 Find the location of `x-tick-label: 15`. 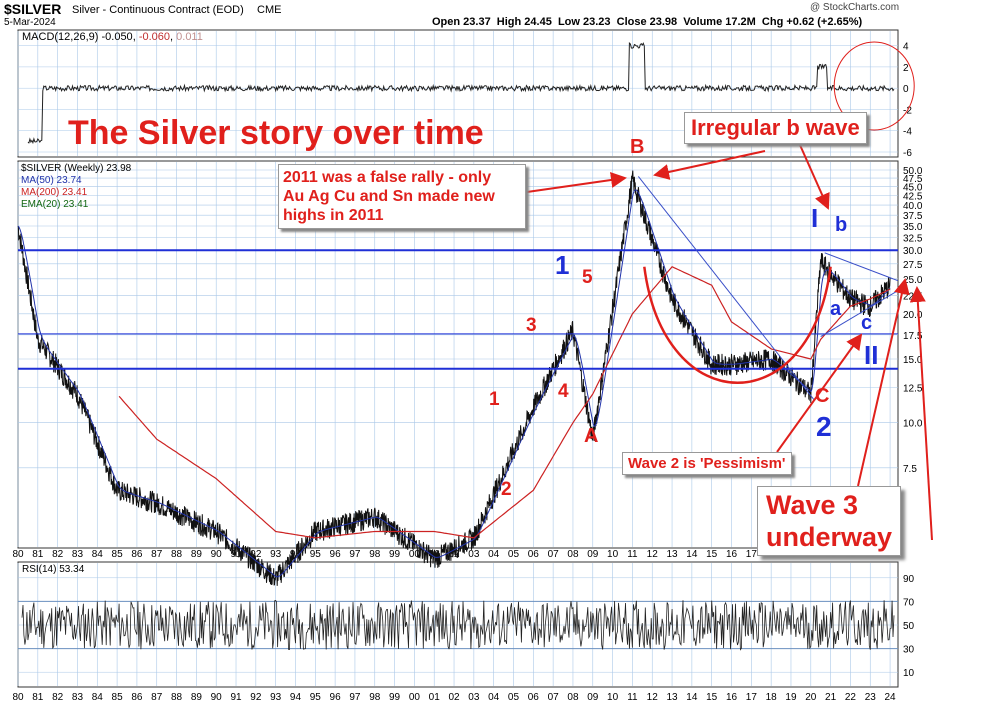

x-tick-label: 15 is located at coordinates (712, 554).